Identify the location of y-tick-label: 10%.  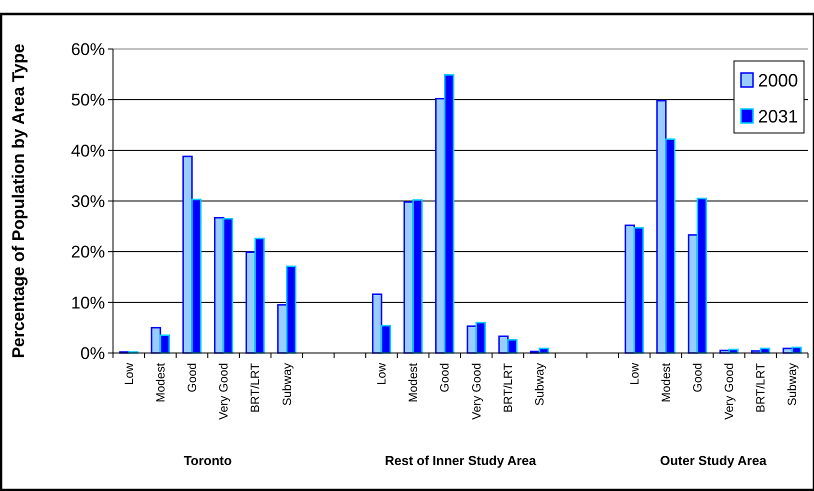
(87, 302).